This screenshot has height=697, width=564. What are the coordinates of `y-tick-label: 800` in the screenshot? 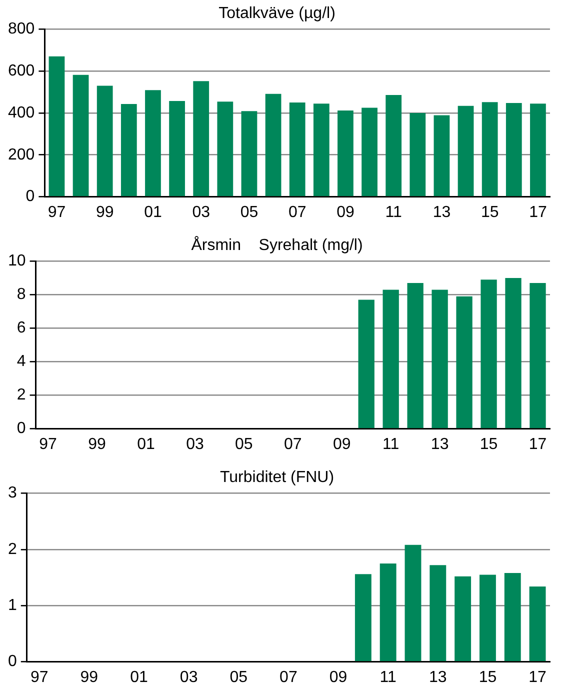 It's located at (21, 29).